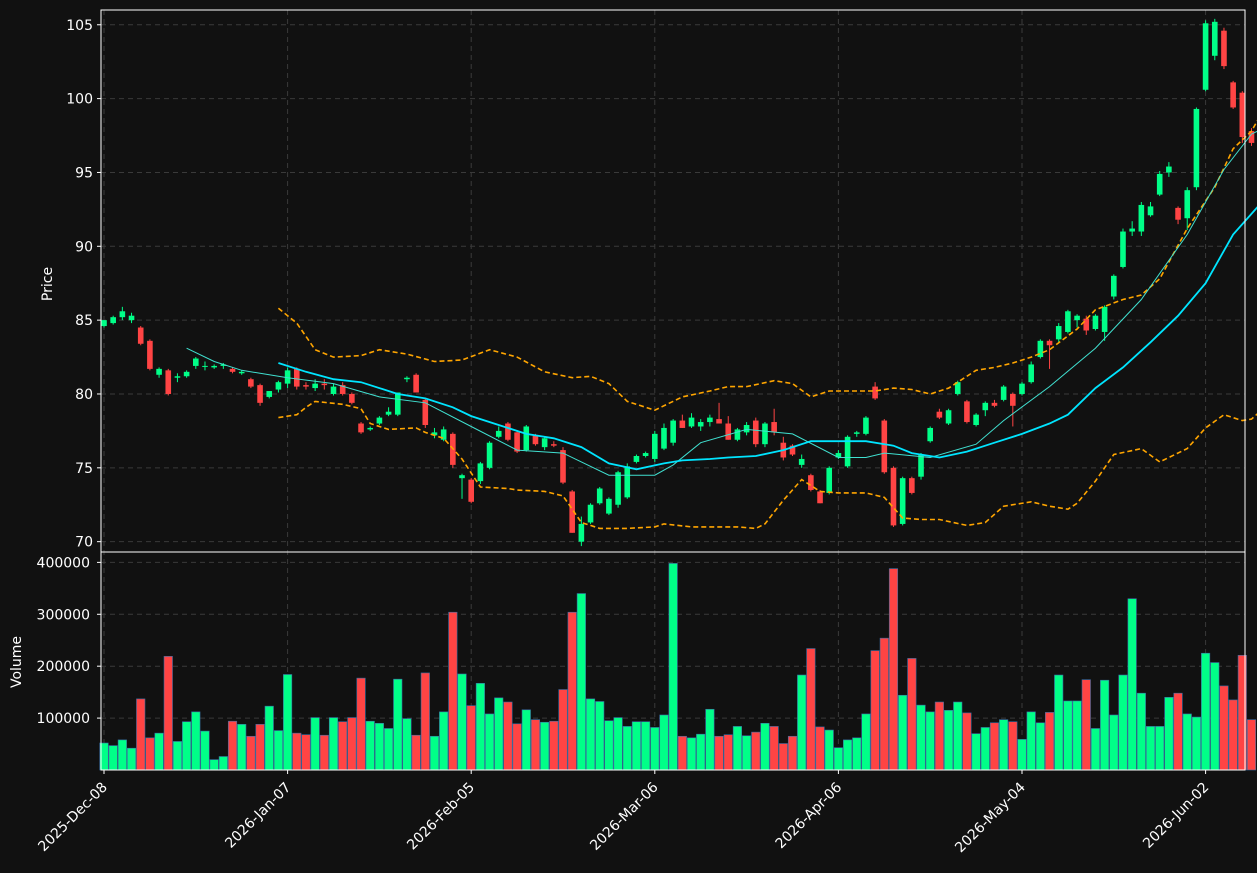 The height and width of the screenshot is (873, 1257). What do you see at coordinates (84, 173) in the screenshot?
I see `price-tick-label: 95` at bounding box center [84, 173].